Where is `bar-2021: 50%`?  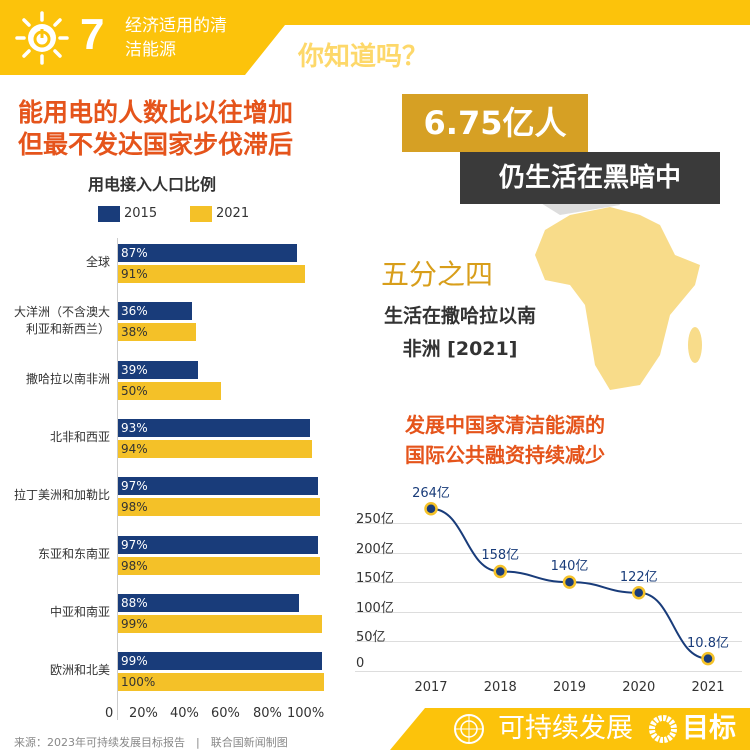
bar-2021: 50% is located at coordinates (169, 390).